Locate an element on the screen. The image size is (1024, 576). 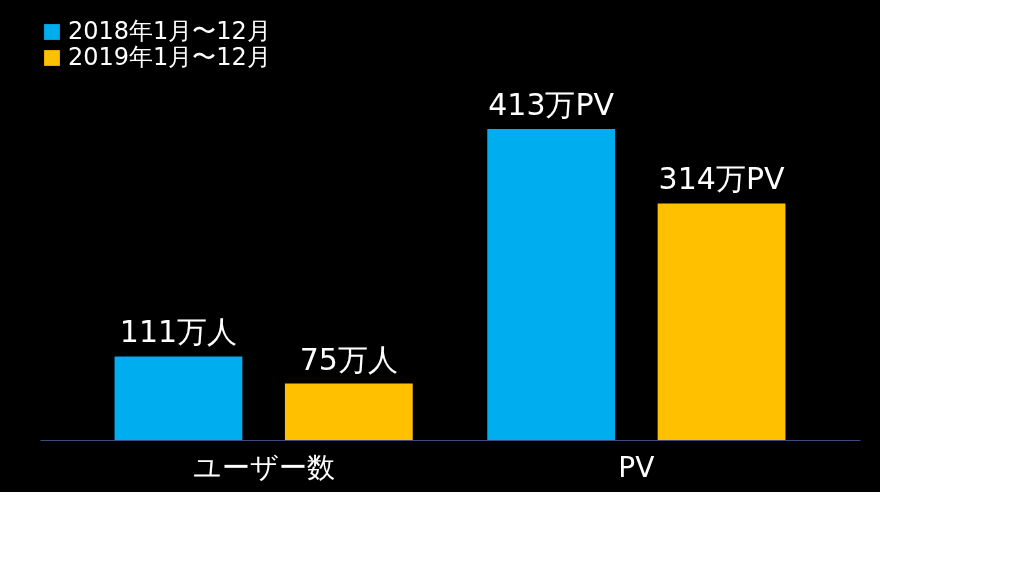
legend-label: 2018年1月〜12月 is located at coordinates (169, 31).